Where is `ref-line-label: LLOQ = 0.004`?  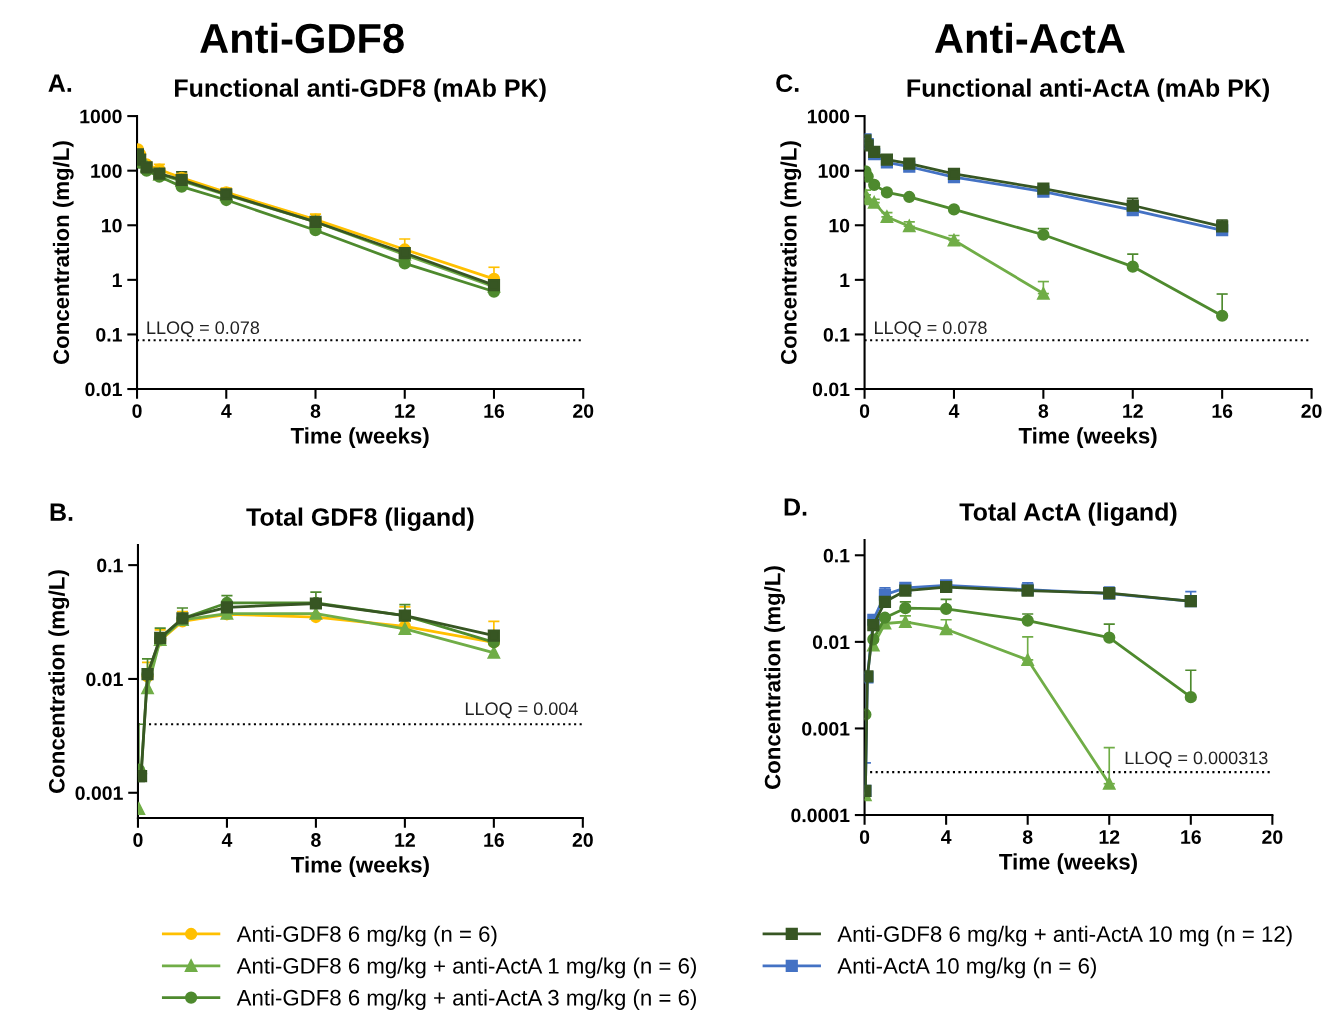
ref-line-label: LLOQ = 0.004 is located at coordinates (521, 710).